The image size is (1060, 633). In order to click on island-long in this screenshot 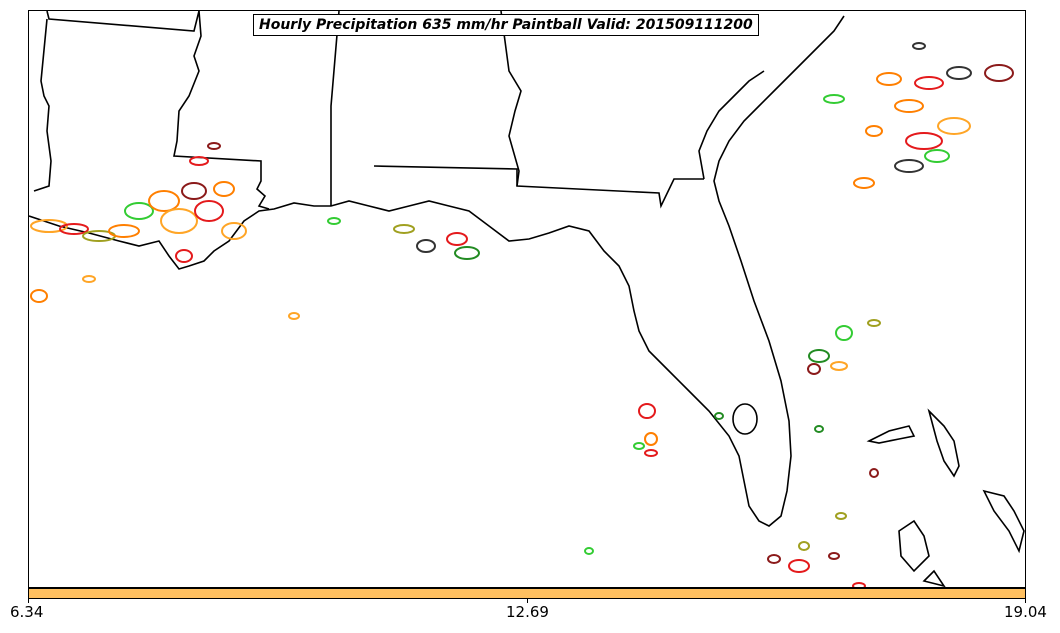, I will do `click(914, 546)`.